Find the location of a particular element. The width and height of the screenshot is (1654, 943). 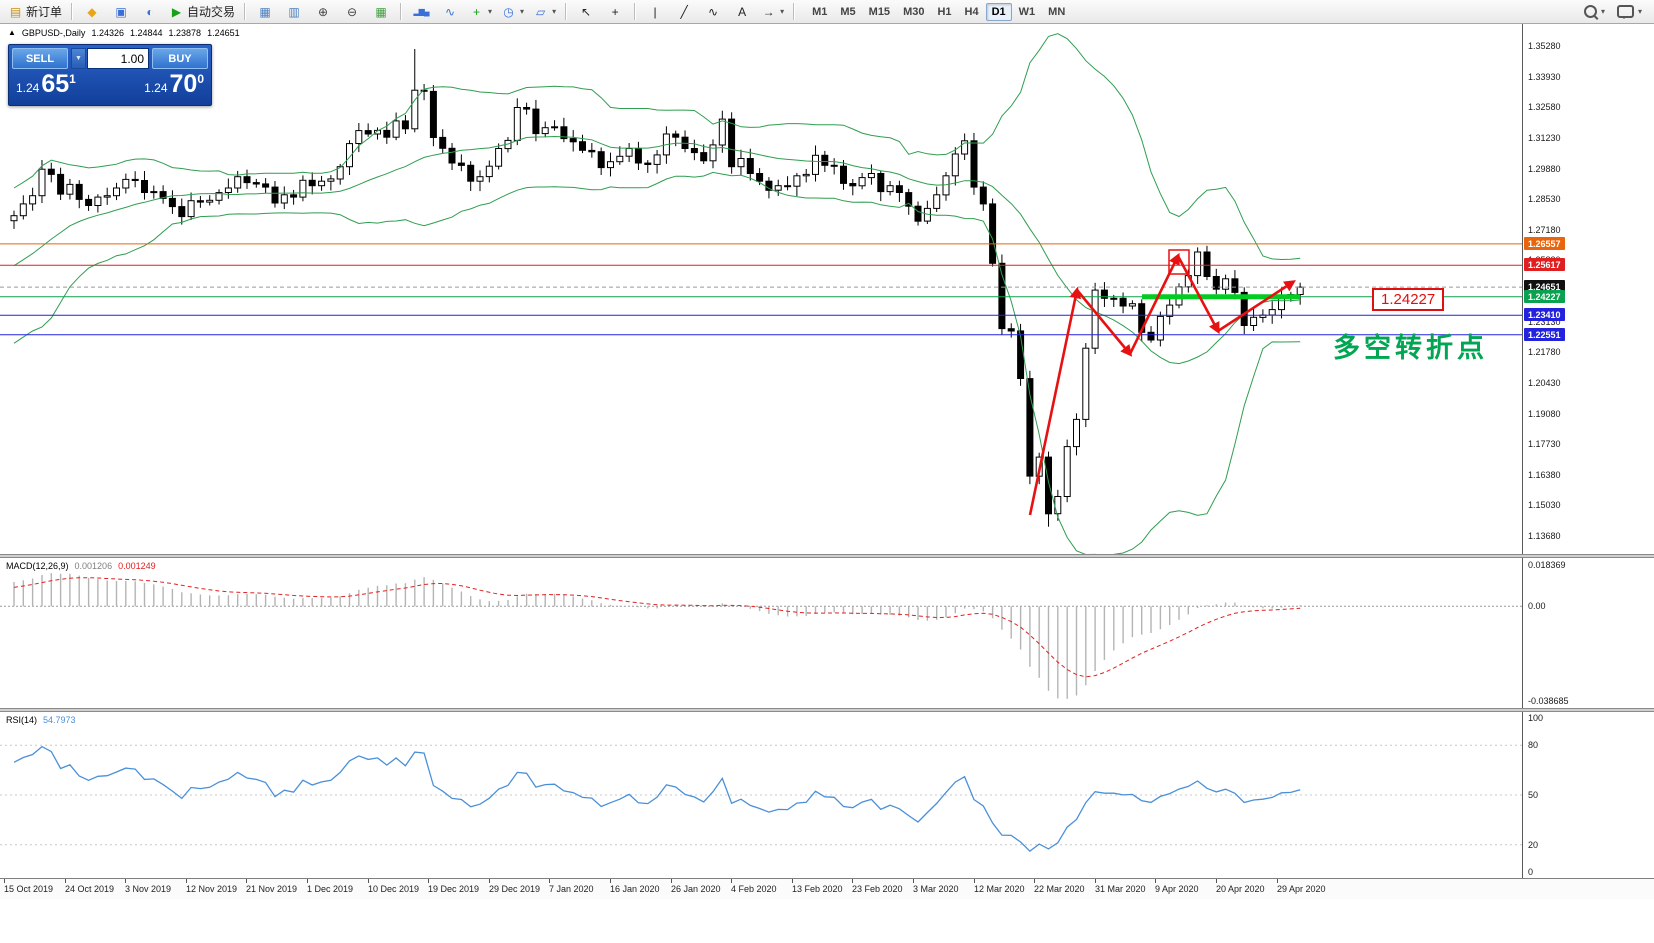

timeframe-button-mn: MN is located at coordinates (1057, 11).